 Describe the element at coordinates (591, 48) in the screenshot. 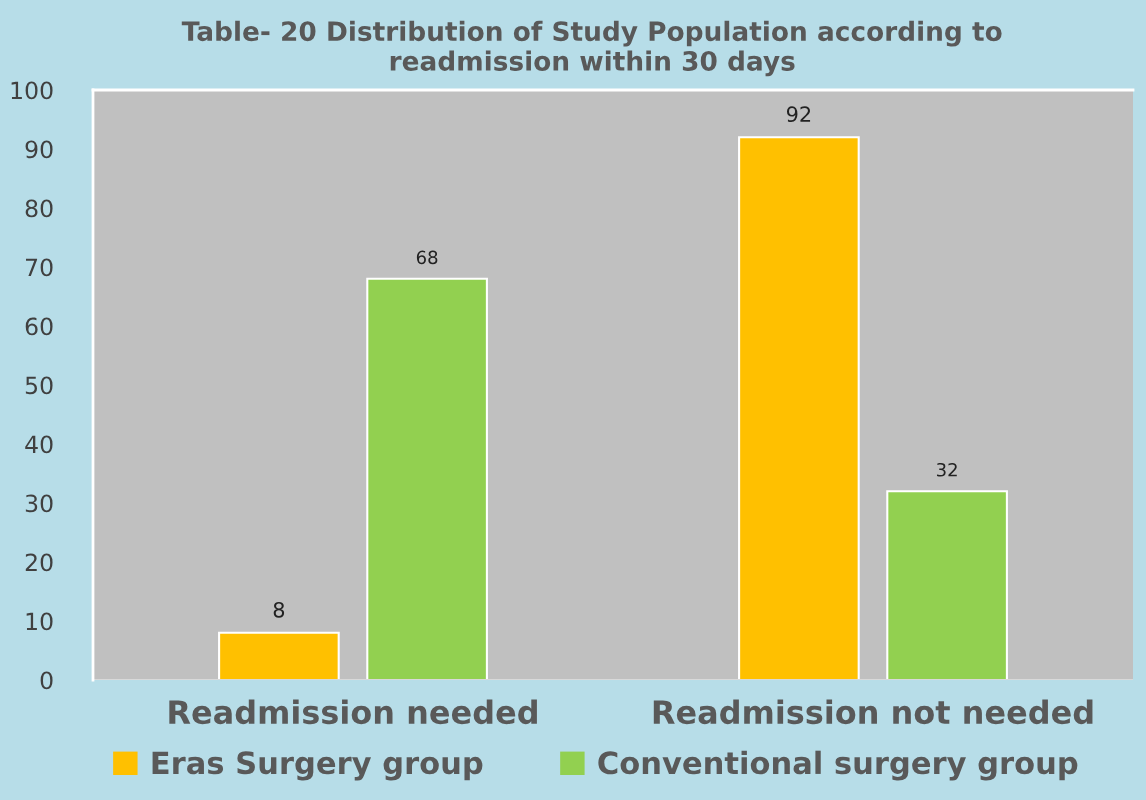

I see `chart-title: Table- 20 Distribution of Study Population according to readmission within 30 days` at that location.